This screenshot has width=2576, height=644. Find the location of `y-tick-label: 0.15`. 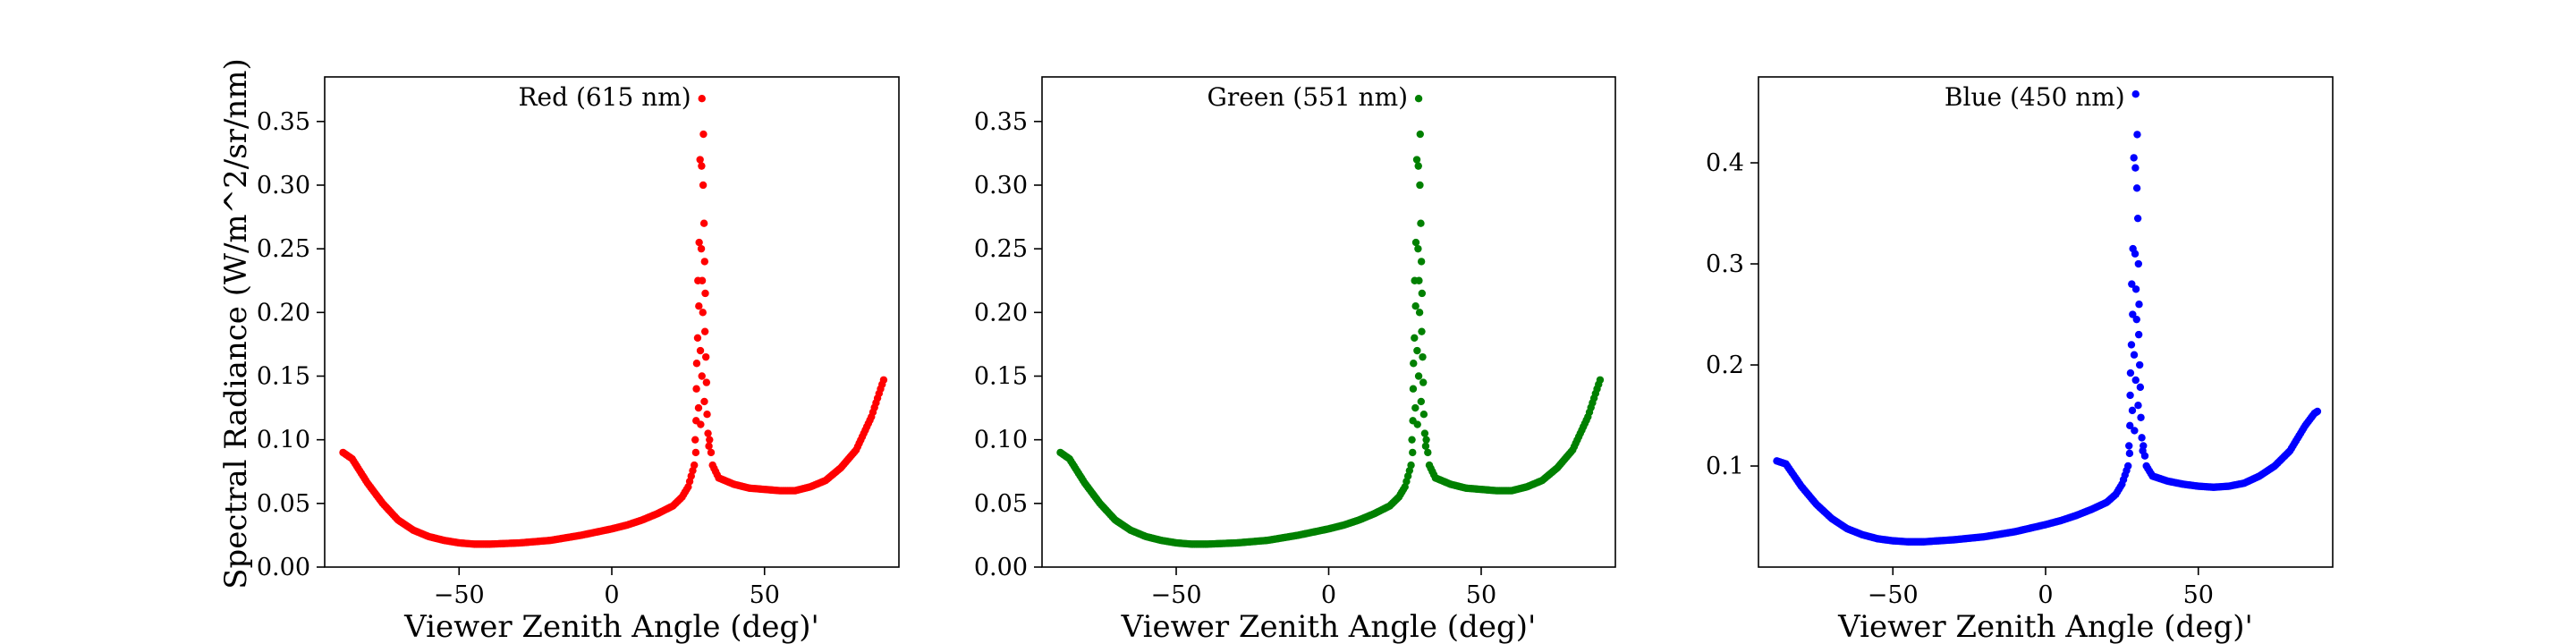

y-tick-label: 0.15 is located at coordinates (283, 376).